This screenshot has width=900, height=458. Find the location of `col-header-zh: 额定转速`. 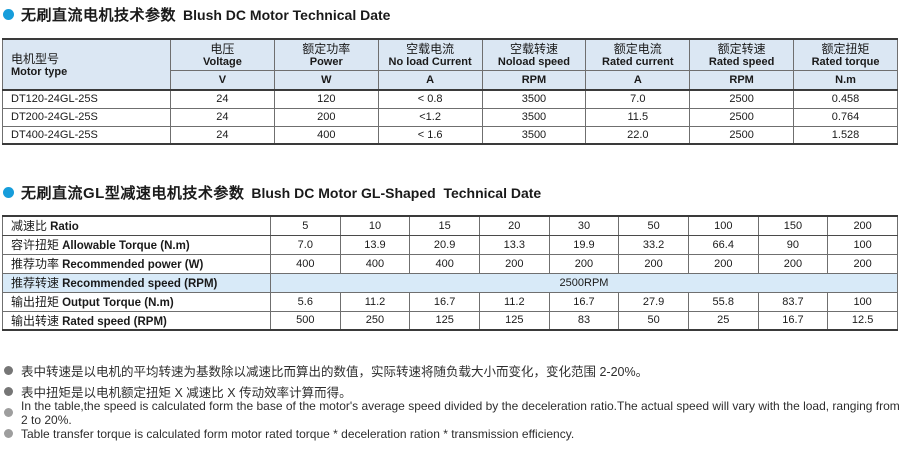

col-header-zh: 额定转速 is located at coordinates (741, 48).